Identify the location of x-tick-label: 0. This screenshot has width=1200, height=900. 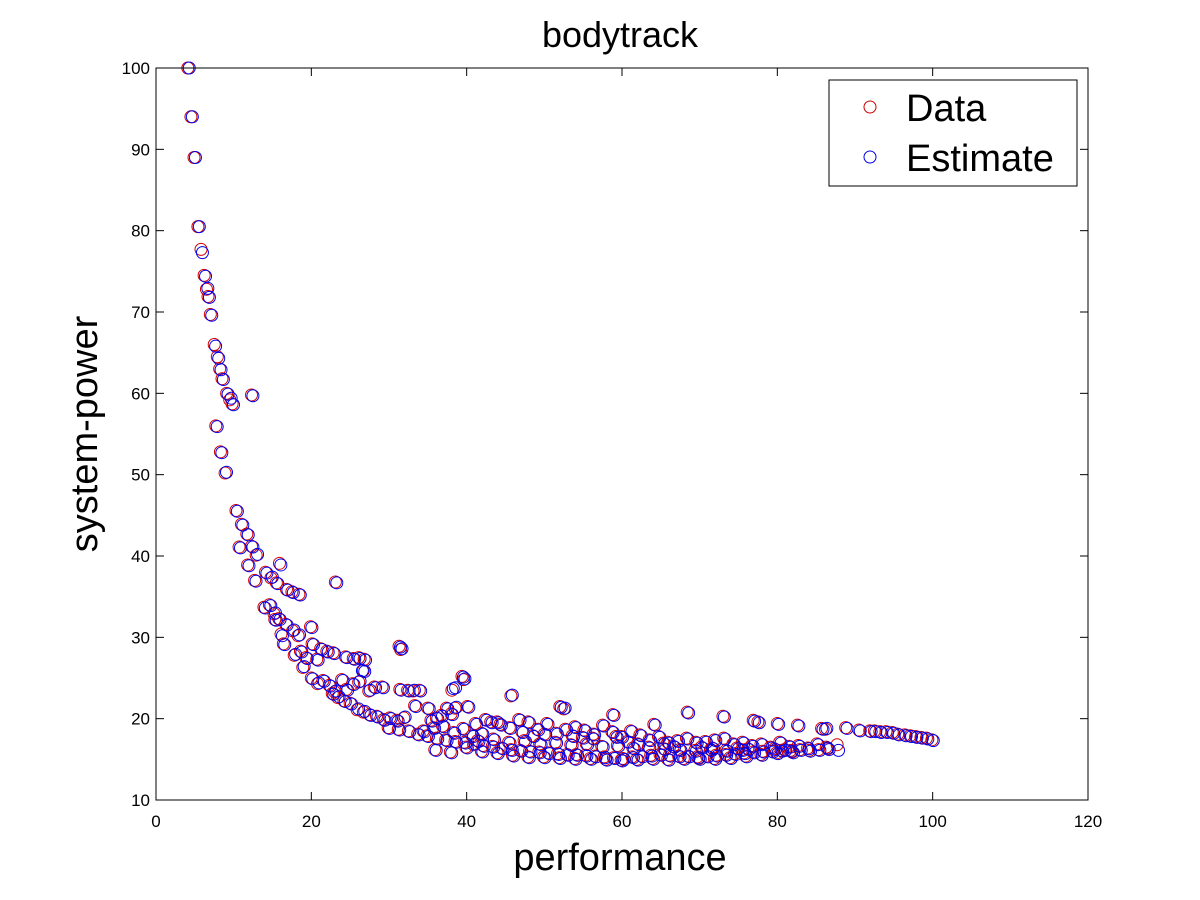
(155, 821).